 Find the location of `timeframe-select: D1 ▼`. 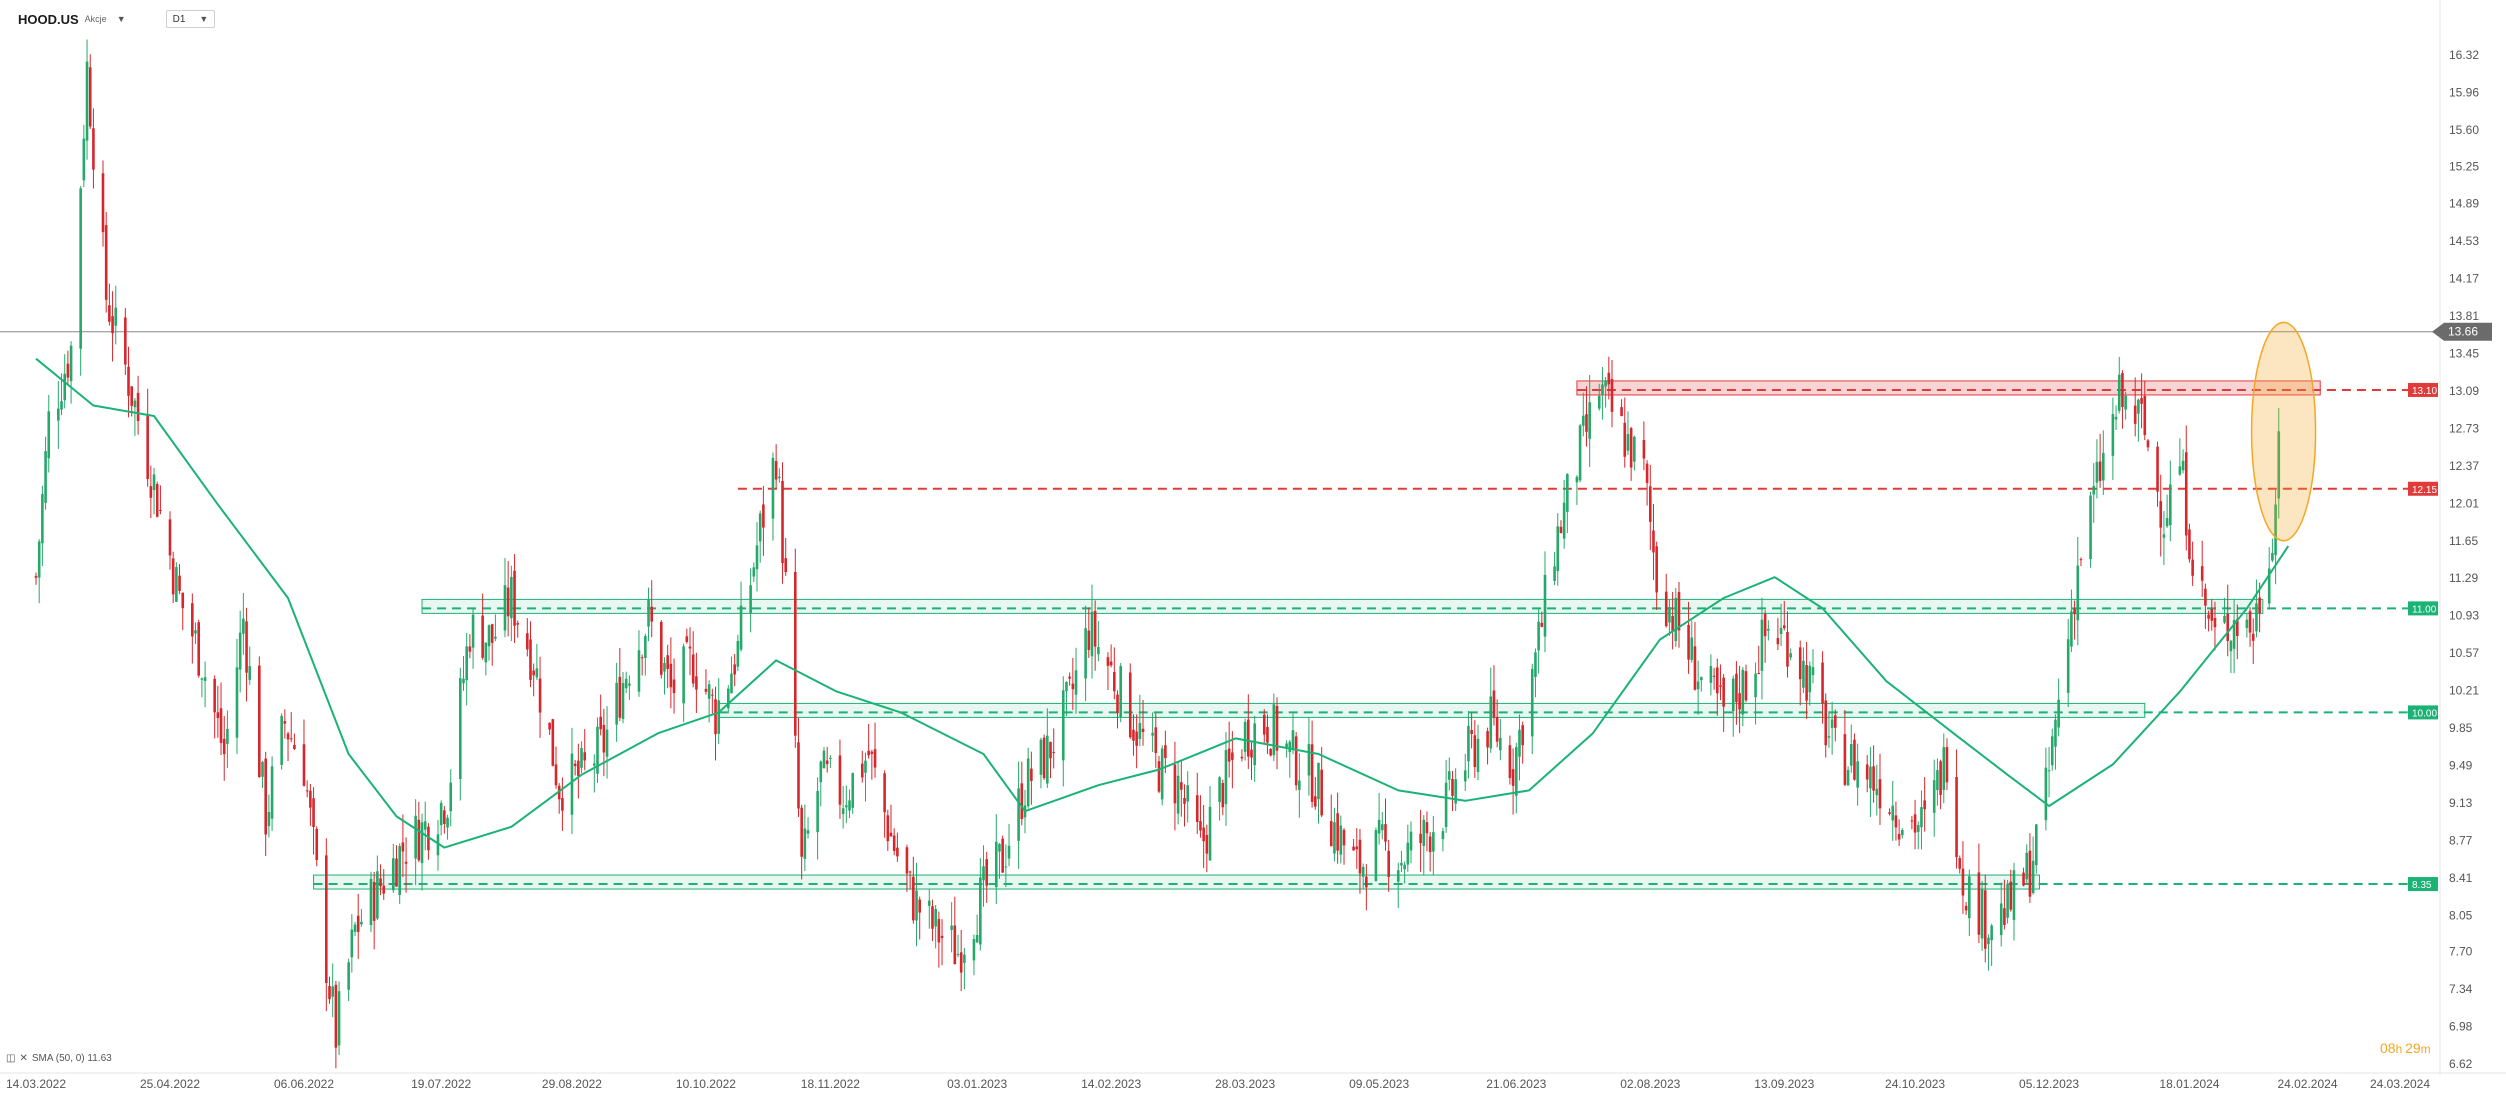

timeframe-select: D1 ▼ is located at coordinates (190, 19).